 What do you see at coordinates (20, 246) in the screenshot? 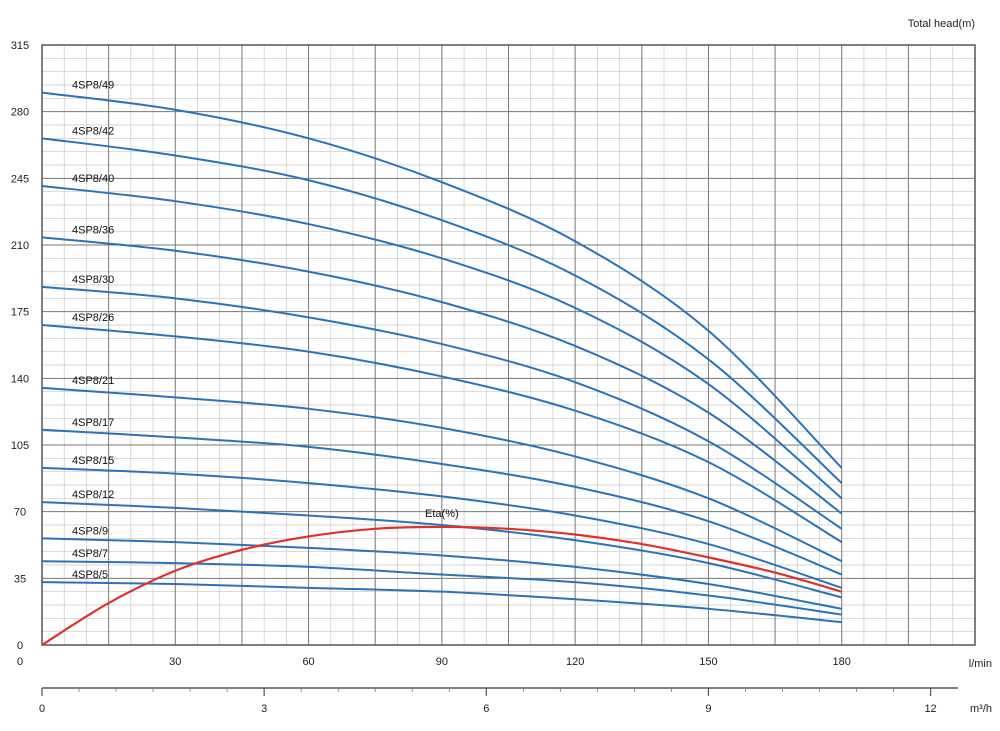
I see `y-tick-label: 210` at bounding box center [20, 246].